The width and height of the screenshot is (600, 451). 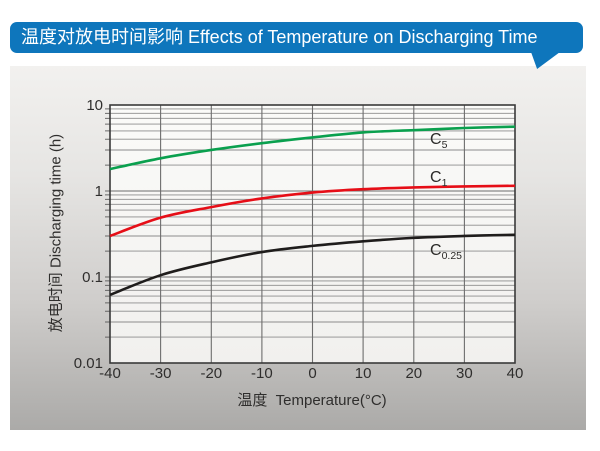 What do you see at coordinates (94, 105) in the screenshot?
I see `y-tick-label: 10` at bounding box center [94, 105].